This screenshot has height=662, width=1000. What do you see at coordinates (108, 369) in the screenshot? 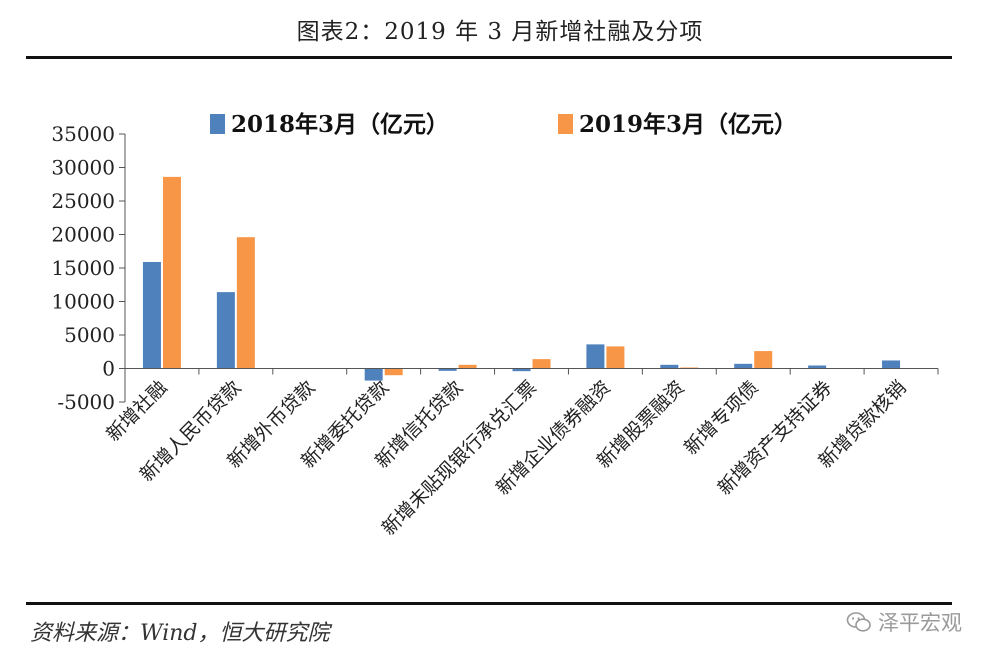
I see `y-tick-label: 0` at bounding box center [108, 369].